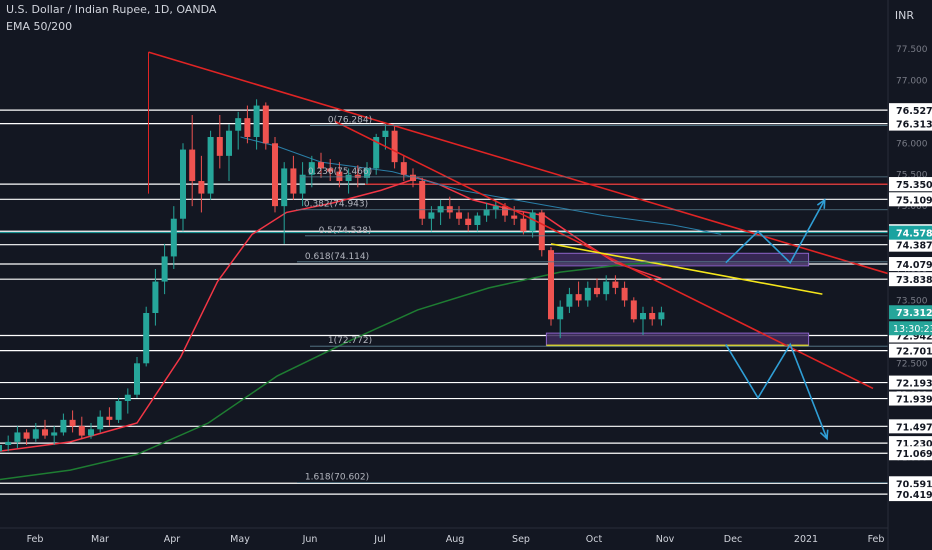 This screenshot has height=550, width=932. I want to click on colored-level-tag-bg, so click(910, 184).